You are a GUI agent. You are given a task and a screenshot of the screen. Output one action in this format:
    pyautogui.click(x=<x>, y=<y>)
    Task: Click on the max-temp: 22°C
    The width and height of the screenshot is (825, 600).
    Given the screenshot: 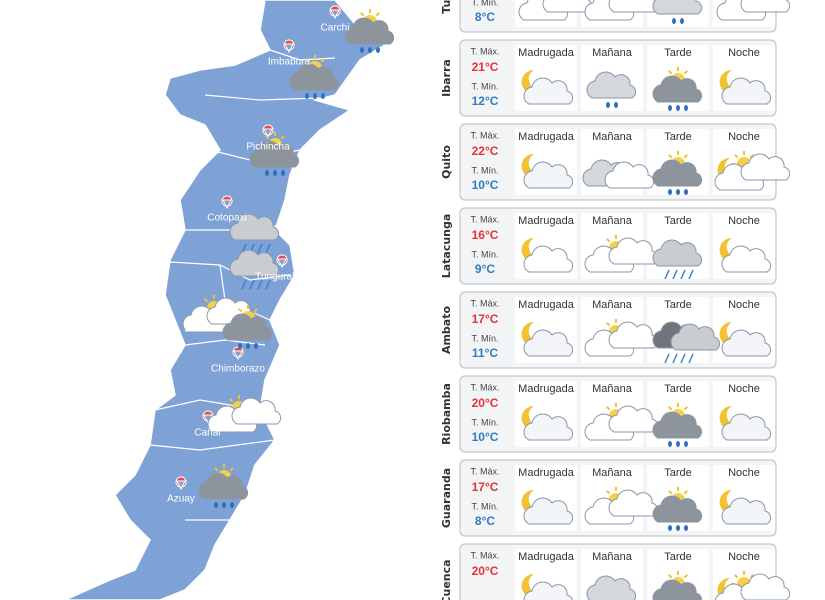 What is the action you would take?
    pyautogui.click(x=485, y=151)
    